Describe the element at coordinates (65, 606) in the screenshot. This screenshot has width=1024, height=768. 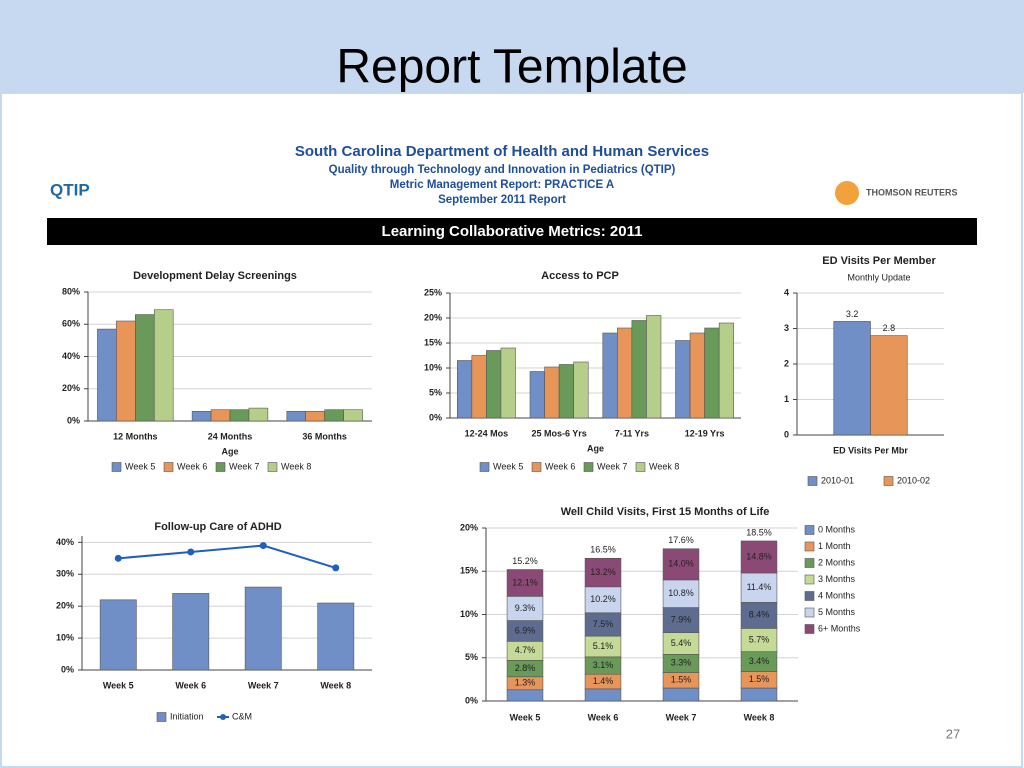
I see `y-tick-label: 20%` at that location.